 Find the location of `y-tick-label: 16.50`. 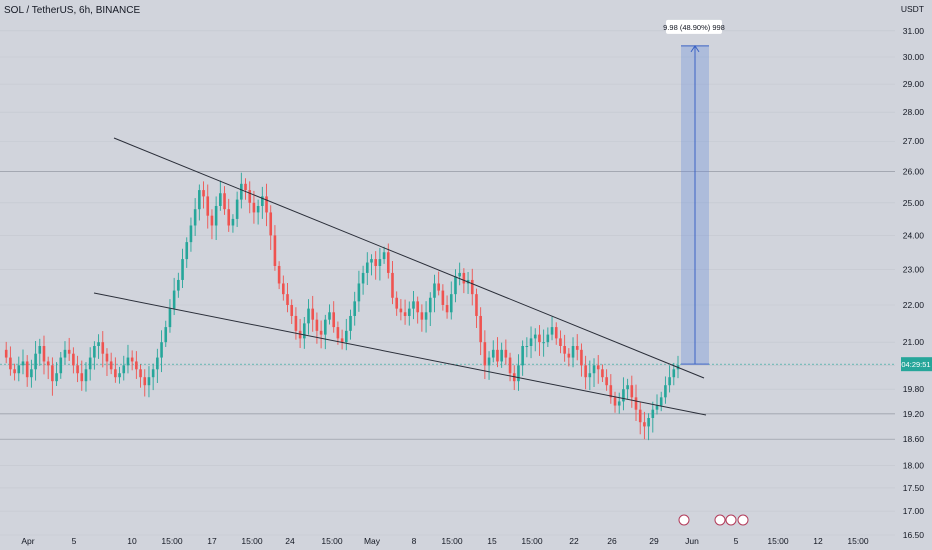

y-tick-label: 16.50 is located at coordinates (914, 535).